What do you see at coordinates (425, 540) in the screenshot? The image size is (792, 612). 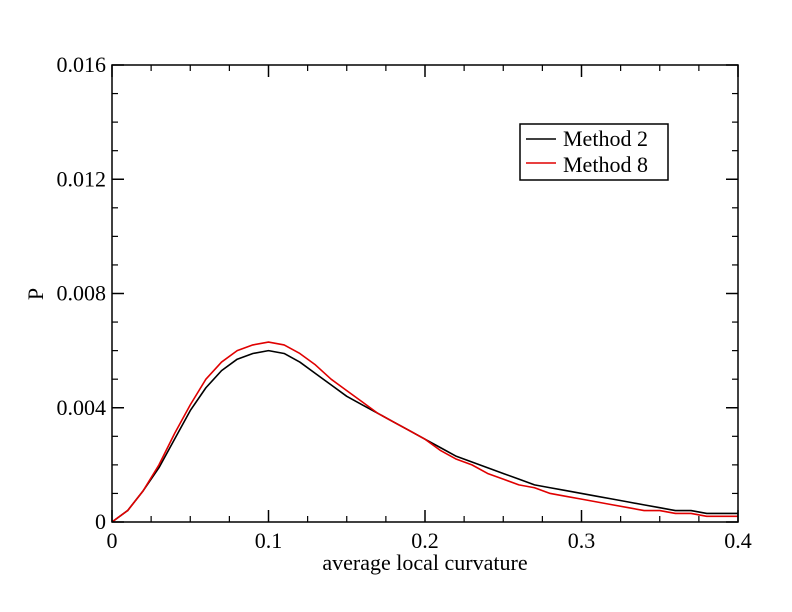 I see `x-tick-label: 0.2` at bounding box center [425, 540].